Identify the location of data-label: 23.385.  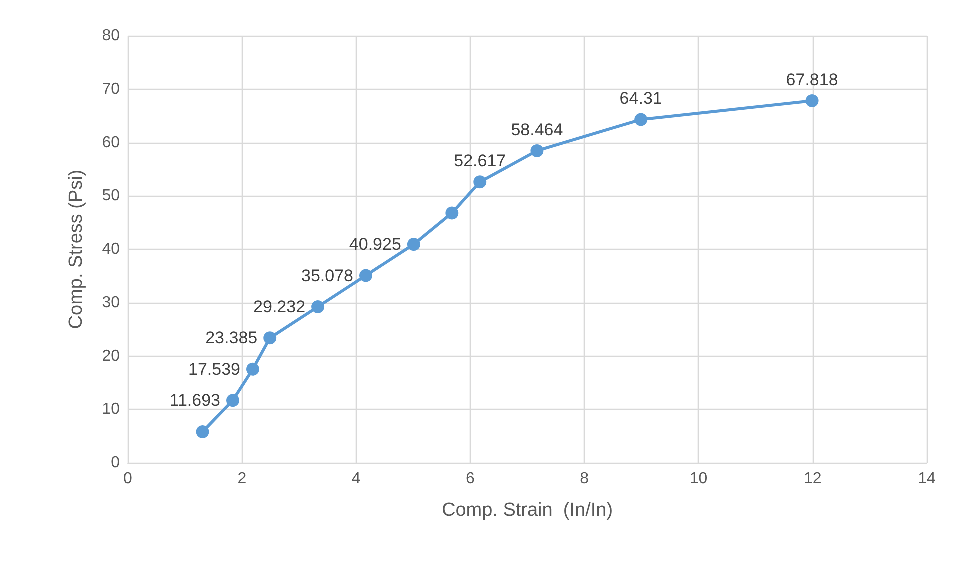
(232, 338).